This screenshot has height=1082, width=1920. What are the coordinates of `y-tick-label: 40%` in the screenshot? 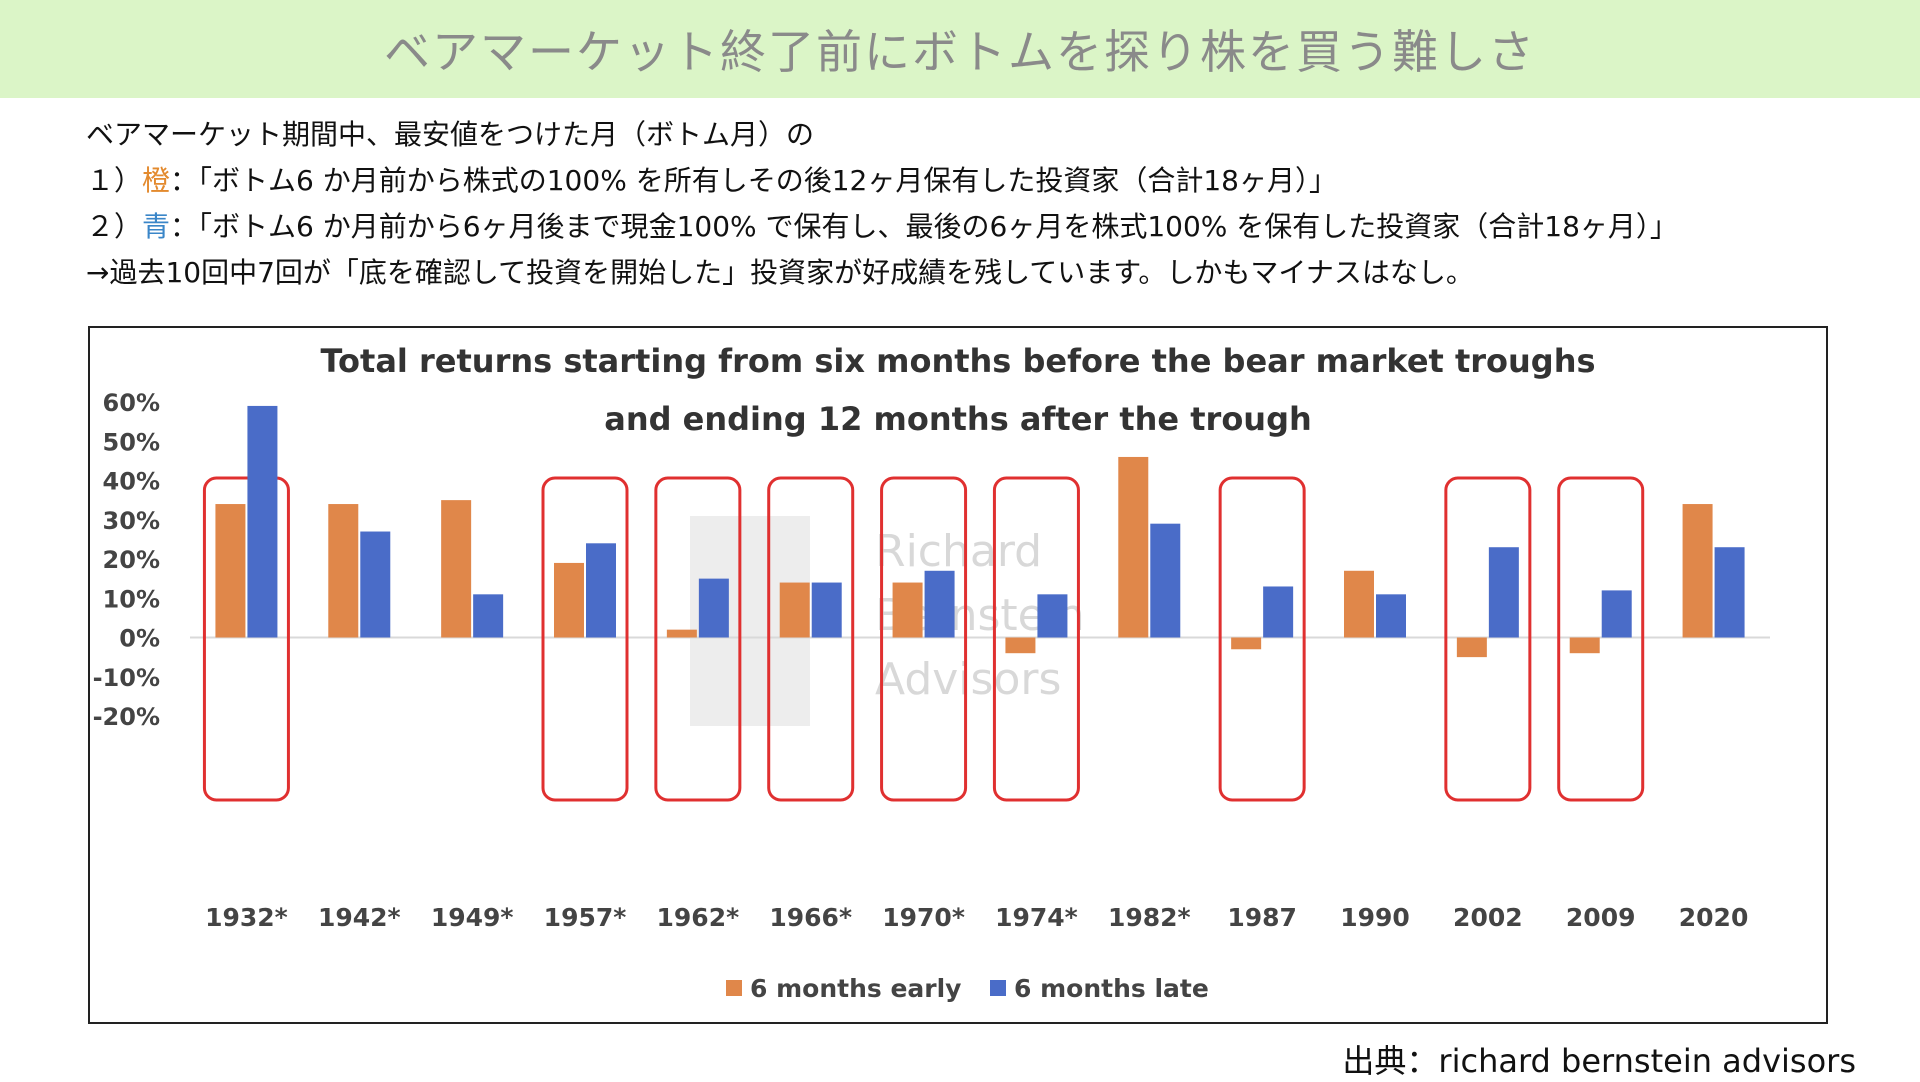 It's located at (131, 482).